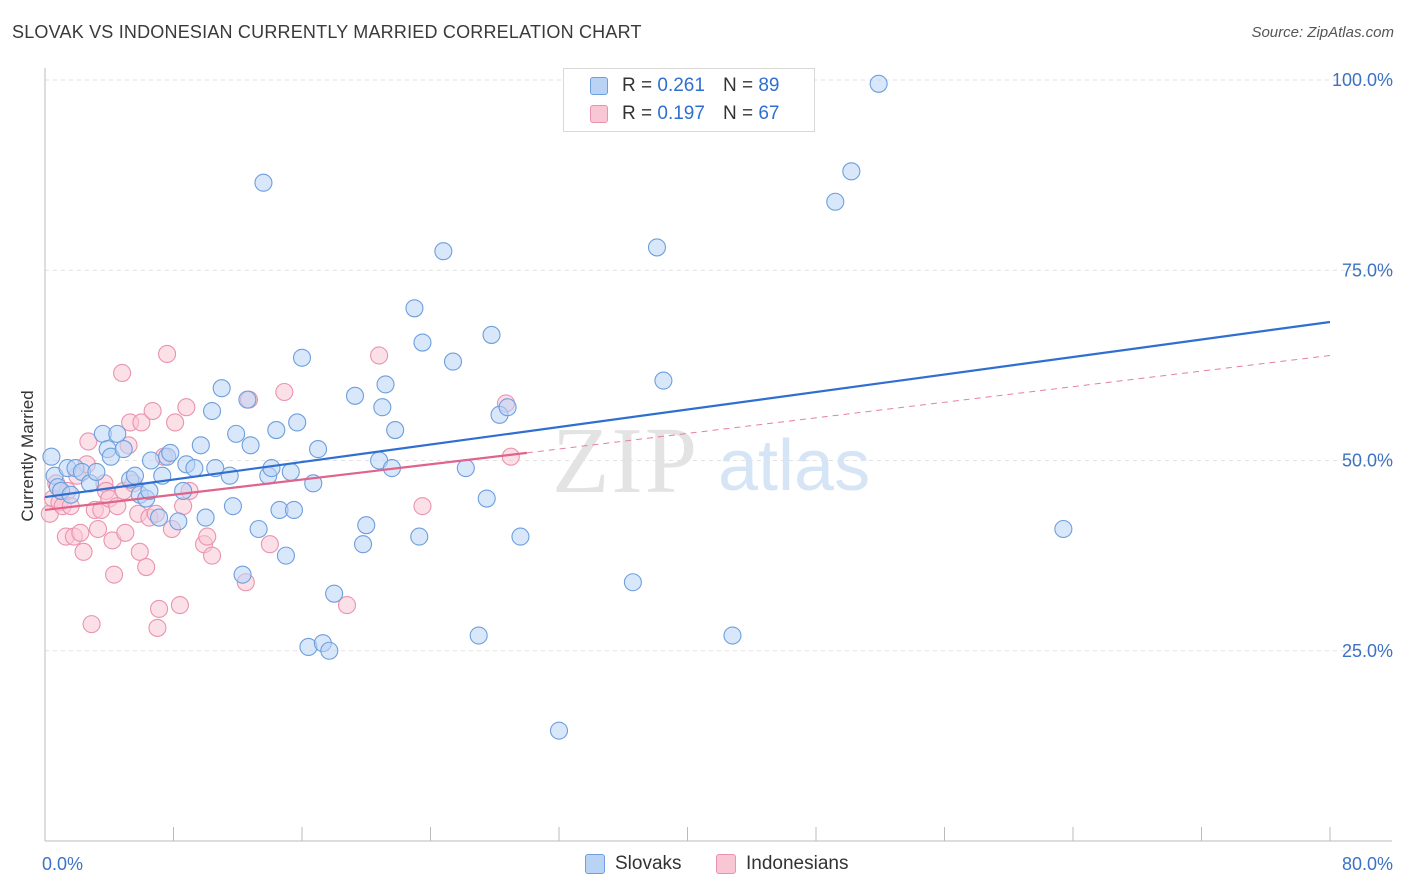 The height and width of the screenshot is (892, 1406). Describe the element at coordinates (1367, 461) in the screenshot. I see `y-tick-label: 50.0%` at that location.